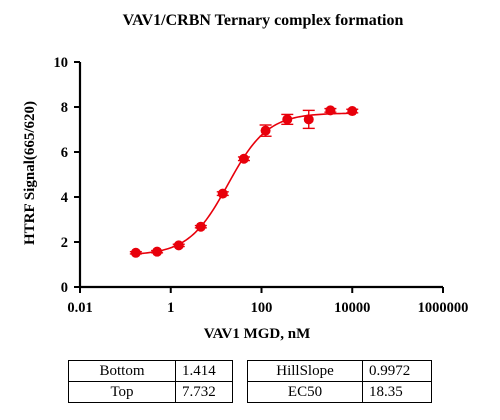  I want to click on fit-curve-layer, so click(244, 183).